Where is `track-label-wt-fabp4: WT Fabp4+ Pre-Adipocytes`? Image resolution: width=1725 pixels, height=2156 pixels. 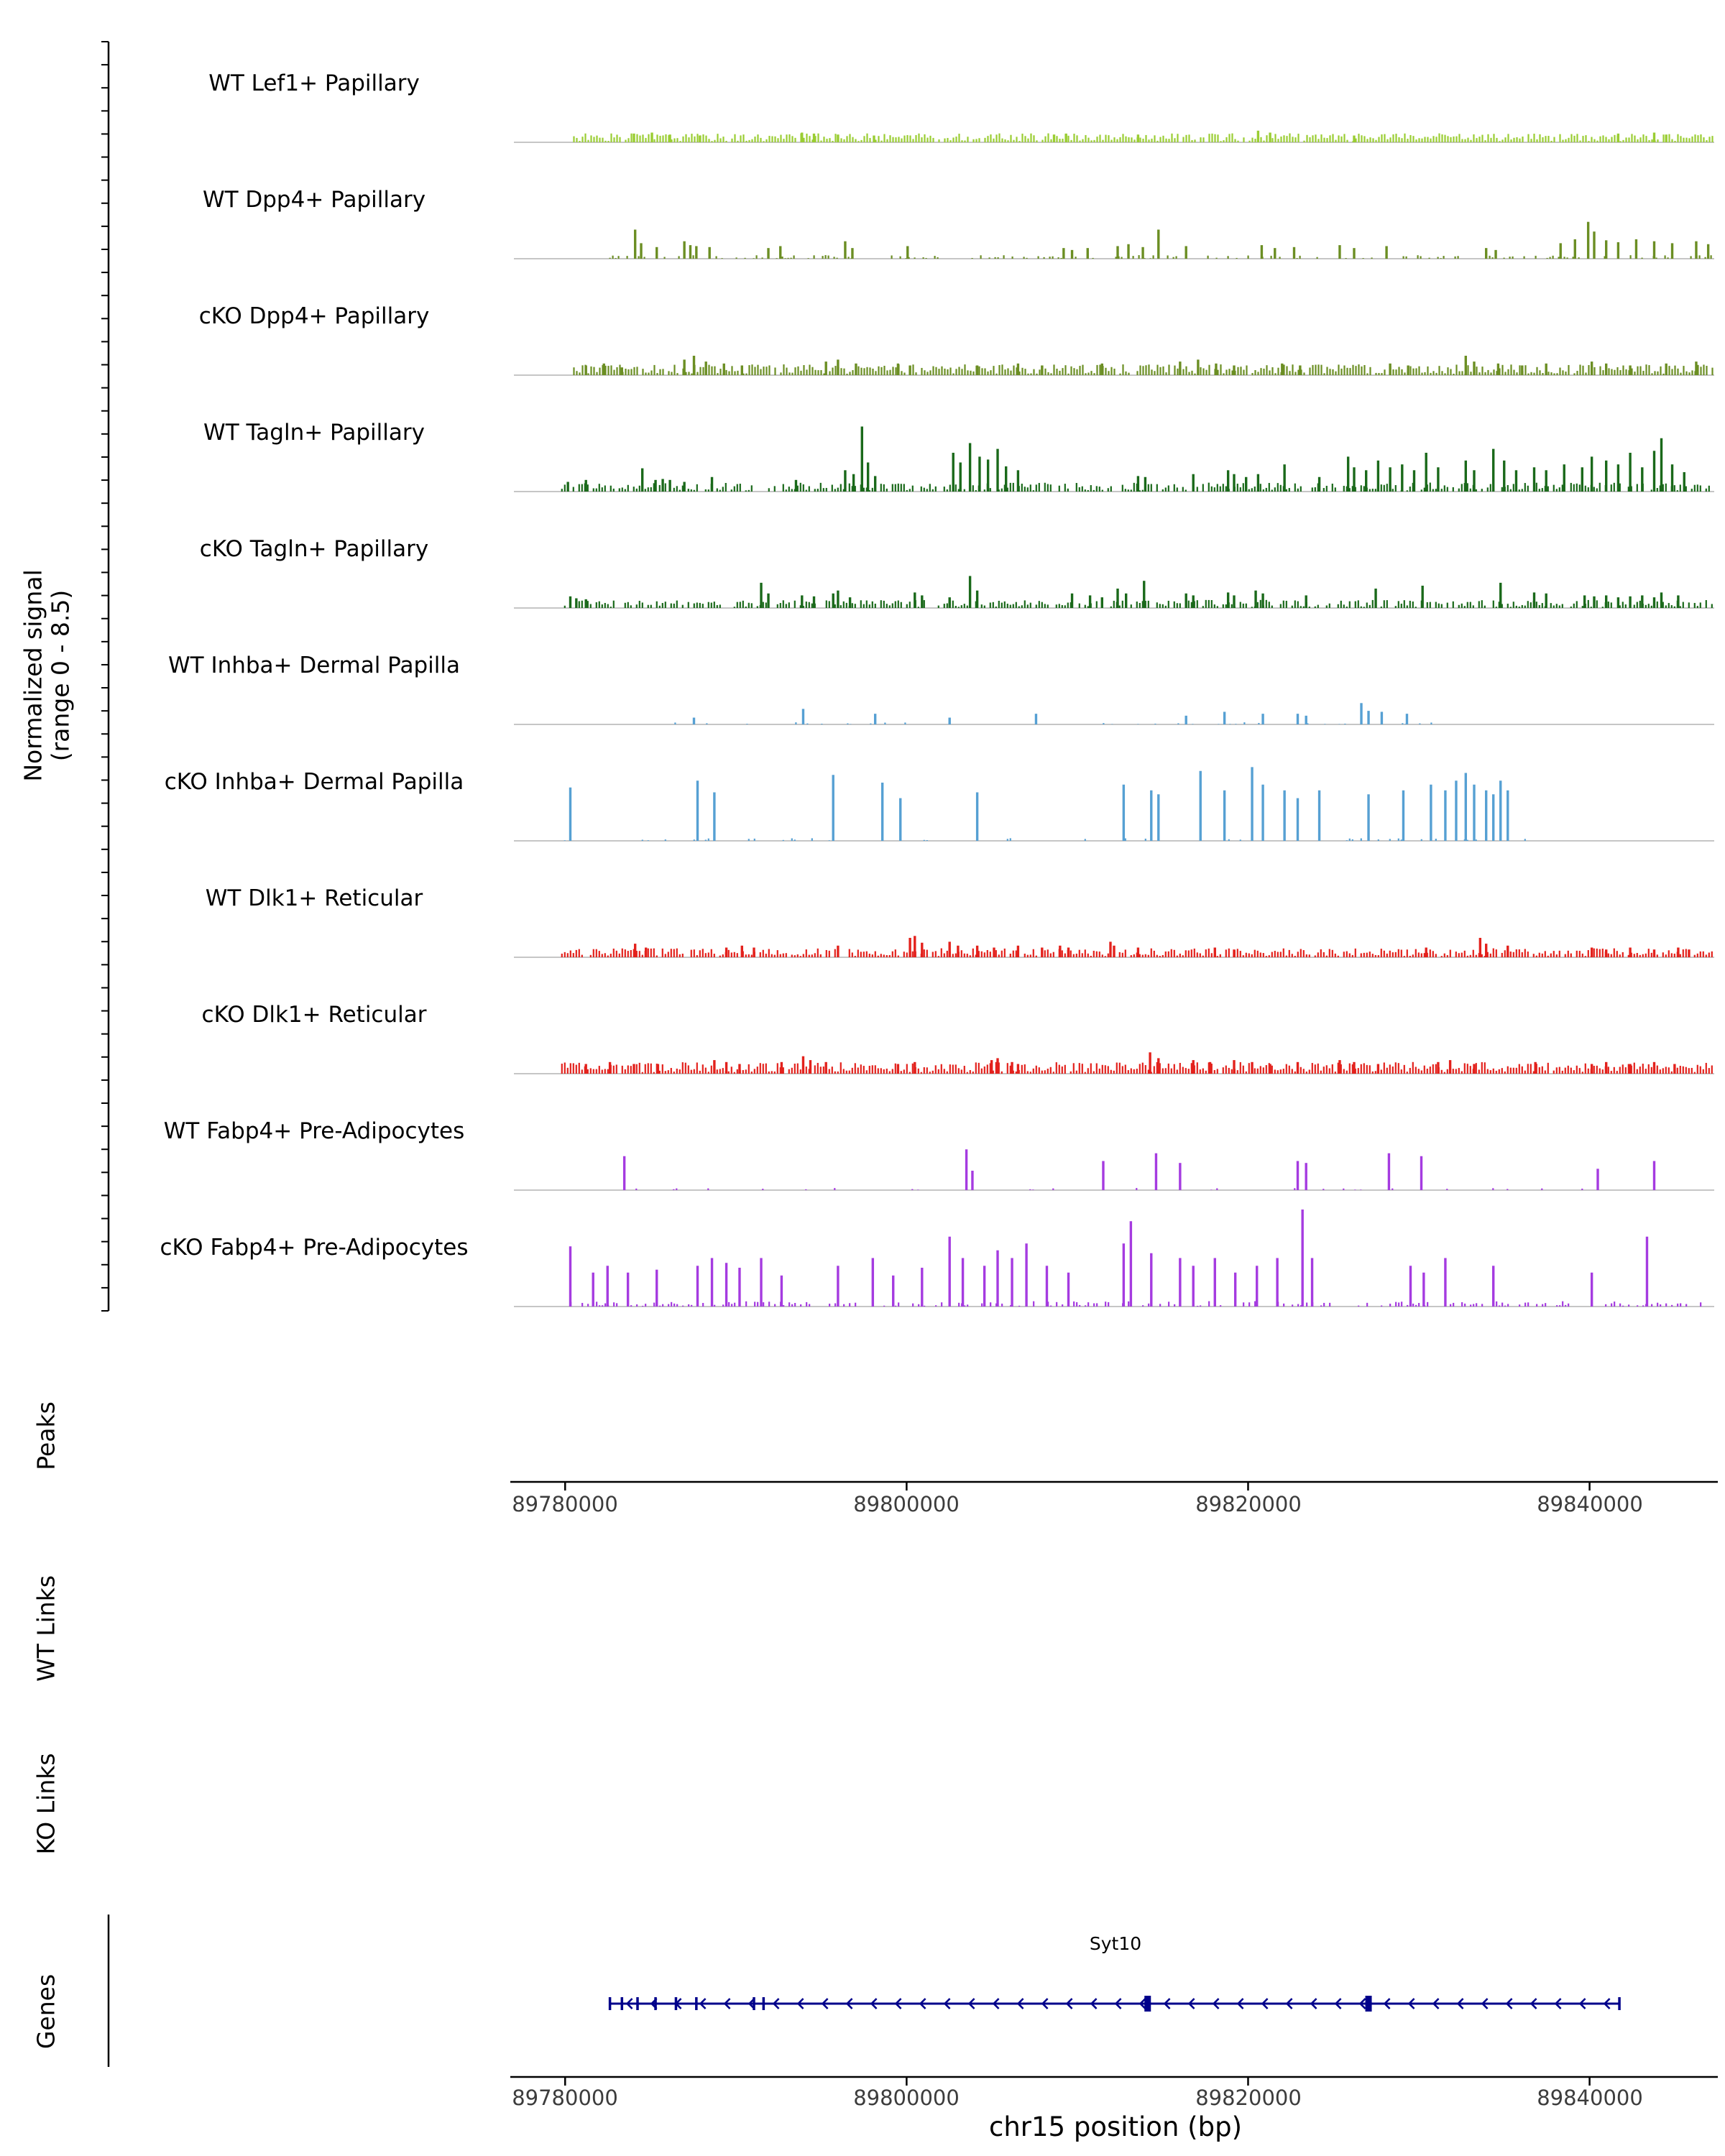 track-label-wt-fabp4: WT Fabp4+ Pre-Adipocytes is located at coordinates (314, 1131).